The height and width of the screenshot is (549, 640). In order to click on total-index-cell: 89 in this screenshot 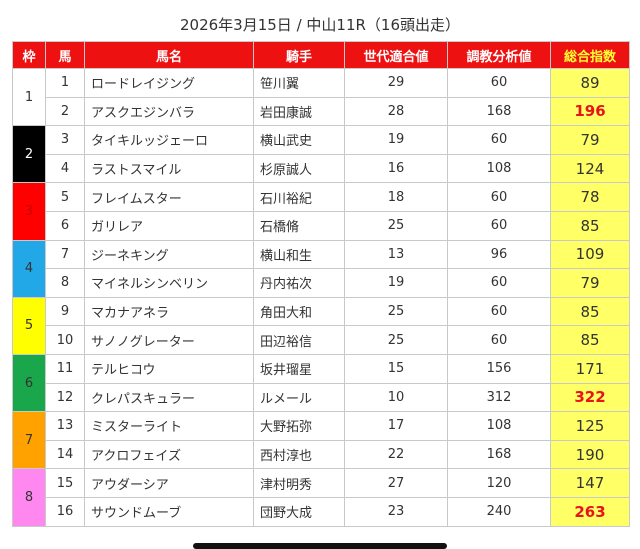, I will do `click(590, 83)`.